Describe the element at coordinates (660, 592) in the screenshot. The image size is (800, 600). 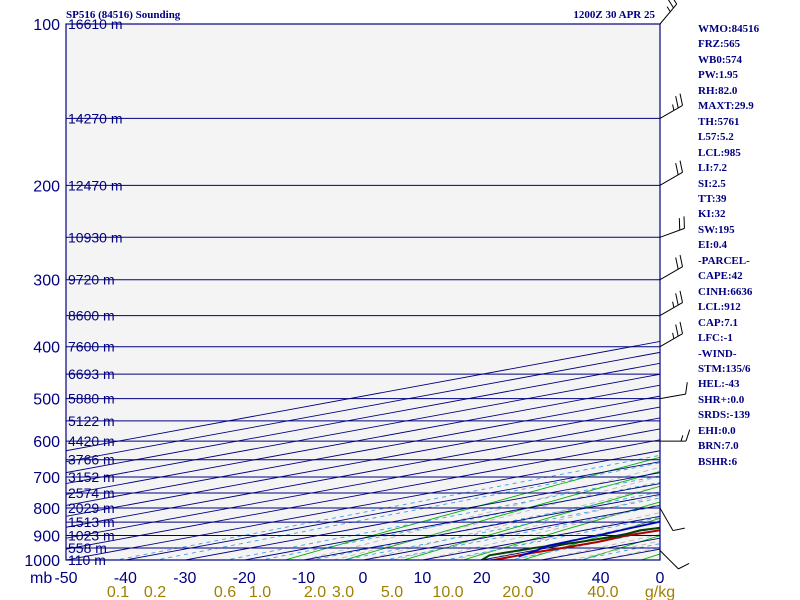
I see `mixing-ratio-label: g/kg` at that location.